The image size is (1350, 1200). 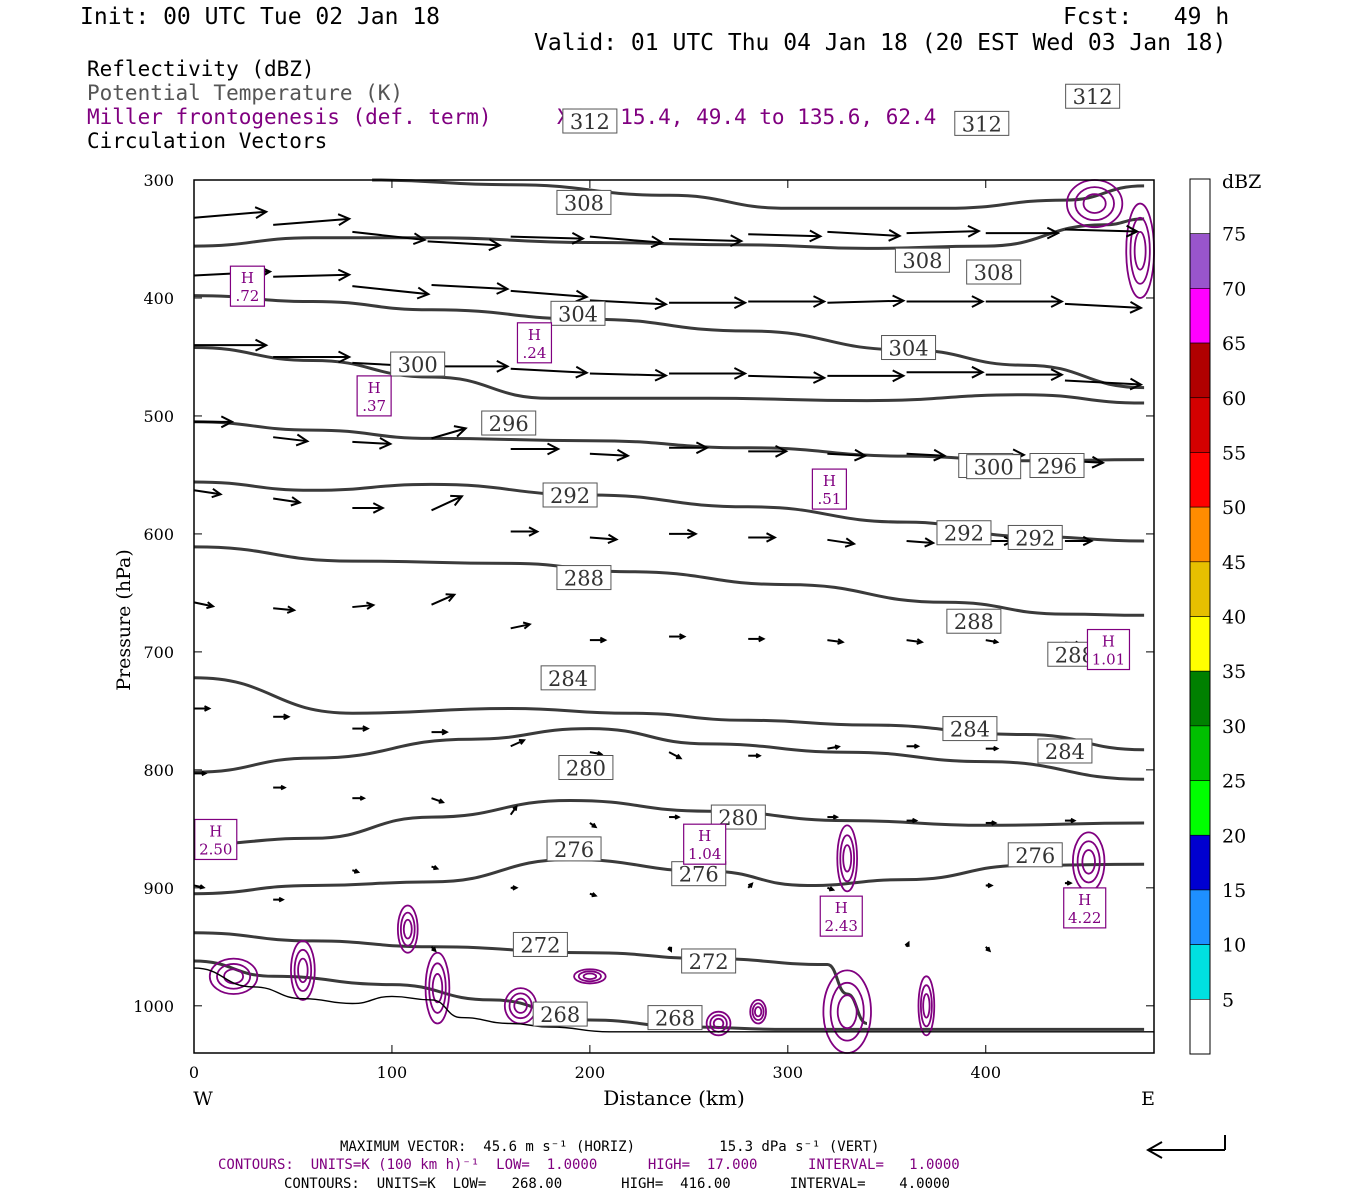 I want to click on colorbar-level-label: 65, so click(x=1234, y=344).